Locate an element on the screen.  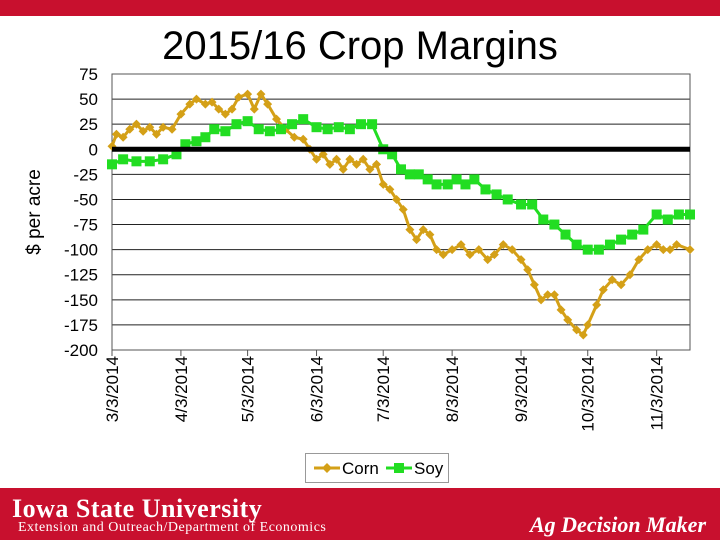
x-tick-label: 6/3/2014 is located at coordinates (317, 389).